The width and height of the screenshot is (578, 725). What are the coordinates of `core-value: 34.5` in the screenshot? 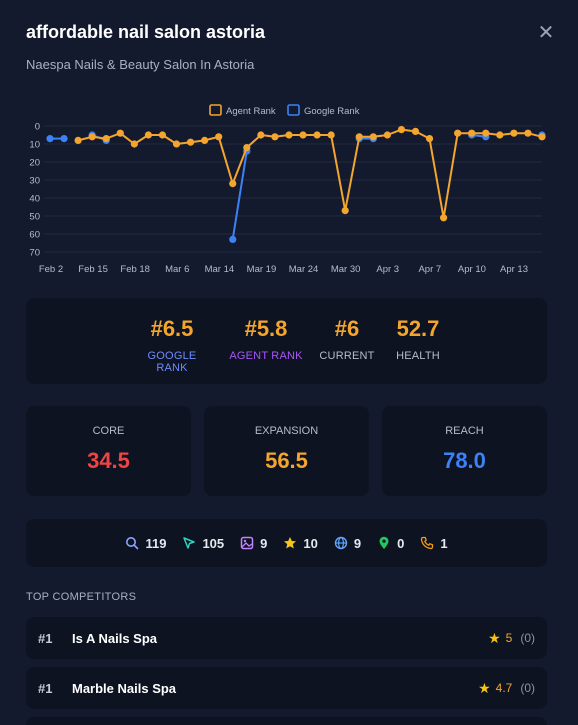 It's located at (108, 460).